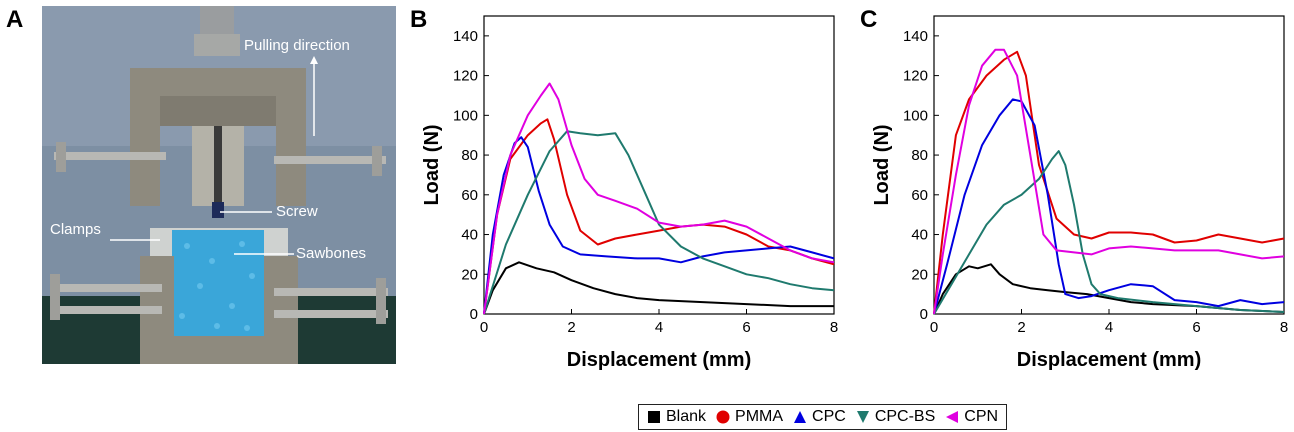 The height and width of the screenshot is (432, 1294). I want to click on label-sawbones: Sawbones, so click(331, 253).